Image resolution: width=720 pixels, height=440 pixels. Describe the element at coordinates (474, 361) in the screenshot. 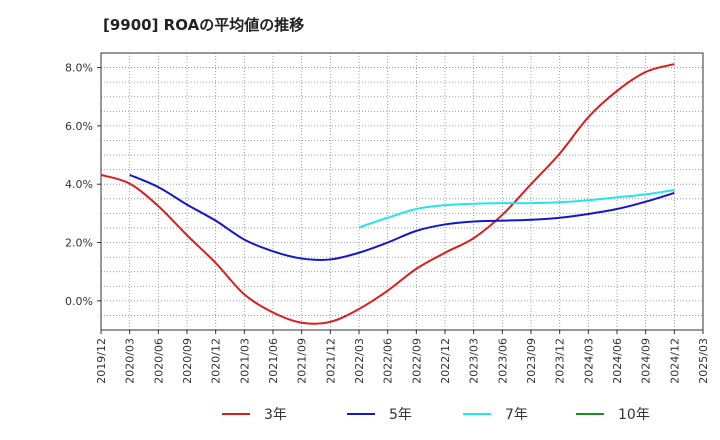

I see `x-tick-label: 2023/03` at that location.